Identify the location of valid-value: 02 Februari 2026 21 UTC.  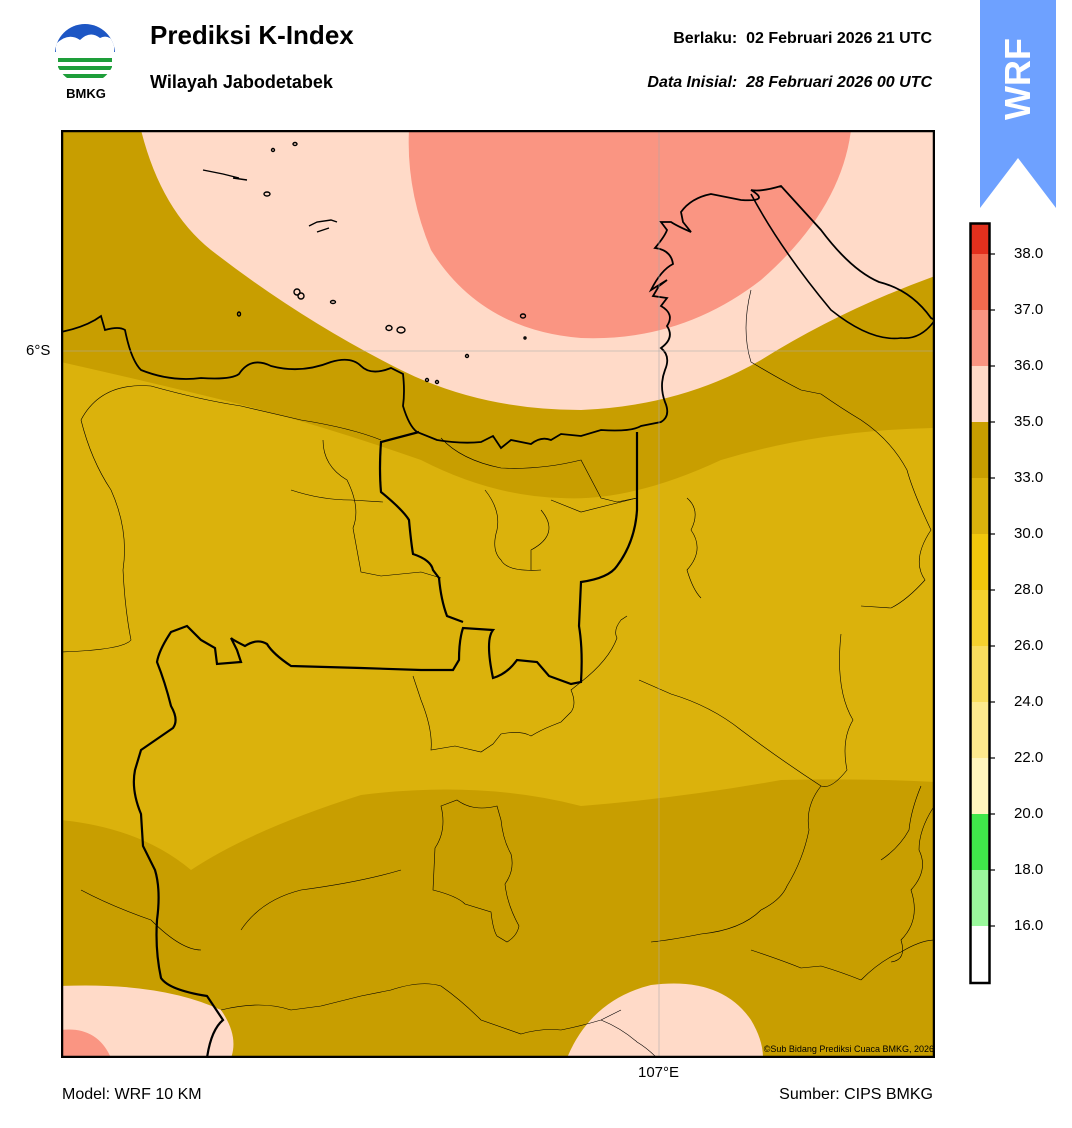
(839, 38).